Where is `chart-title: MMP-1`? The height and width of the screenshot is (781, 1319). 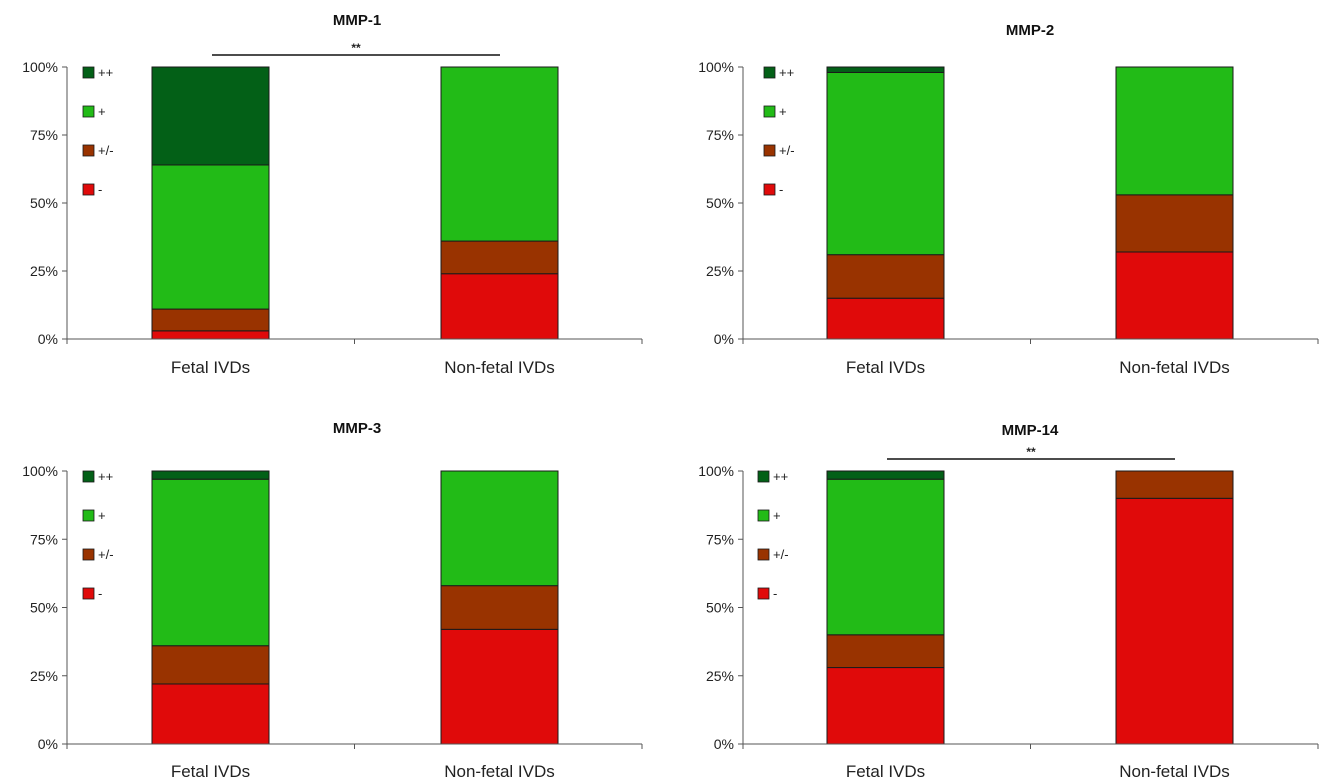 chart-title: MMP-1 is located at coordinates (357, 20).